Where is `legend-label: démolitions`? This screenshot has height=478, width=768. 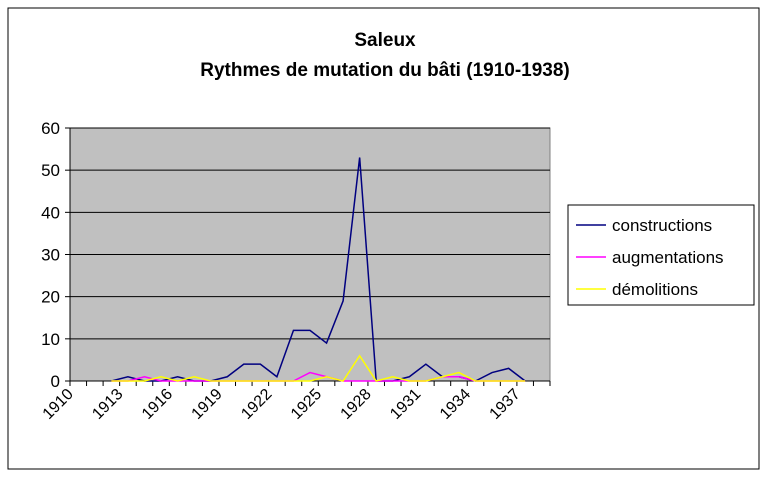
legend-label: démolitions is located at coordinates (655, 289).